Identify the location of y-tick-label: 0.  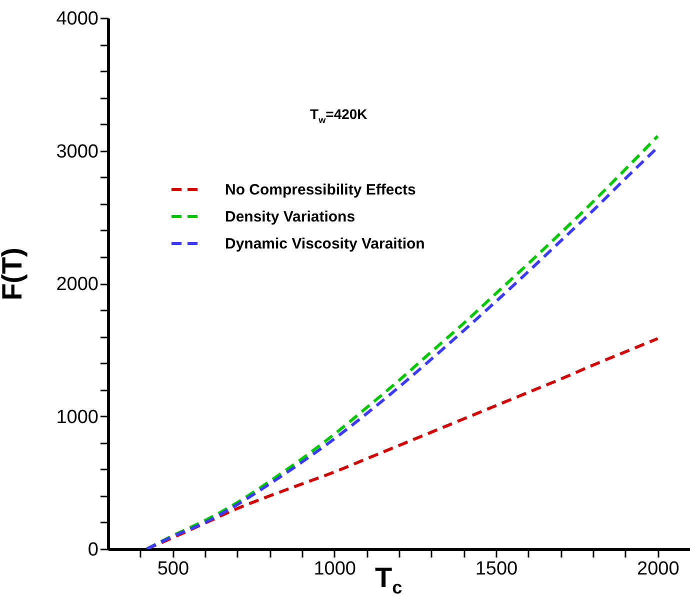
(93, 550).